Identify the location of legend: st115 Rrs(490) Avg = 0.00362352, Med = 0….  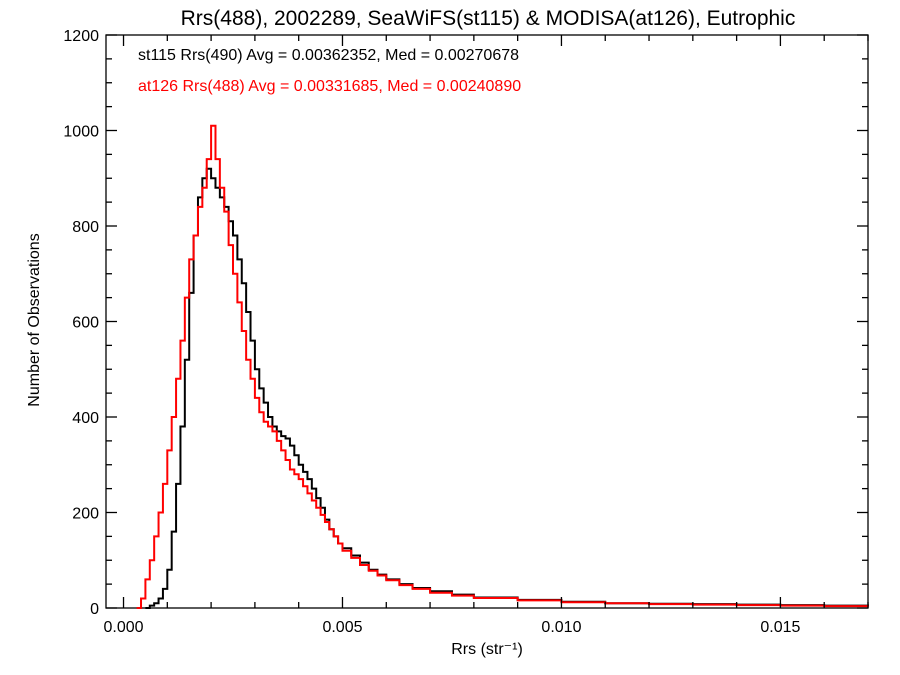
(329, 71).